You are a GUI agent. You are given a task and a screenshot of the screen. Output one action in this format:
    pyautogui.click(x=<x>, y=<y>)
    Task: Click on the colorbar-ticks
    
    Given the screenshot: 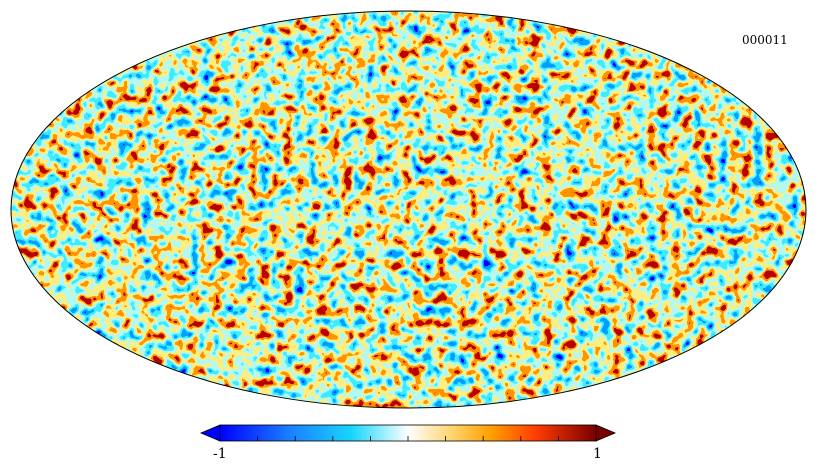 What is the action you would take?
    pyautogui.click(x=408, y=438)
    